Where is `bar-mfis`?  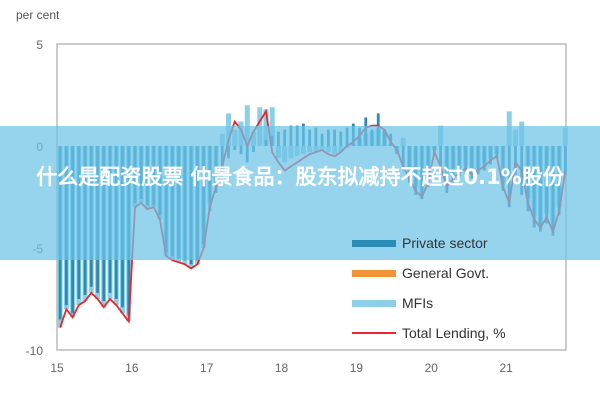 bar-mfis is located at coordinates (247, 125).